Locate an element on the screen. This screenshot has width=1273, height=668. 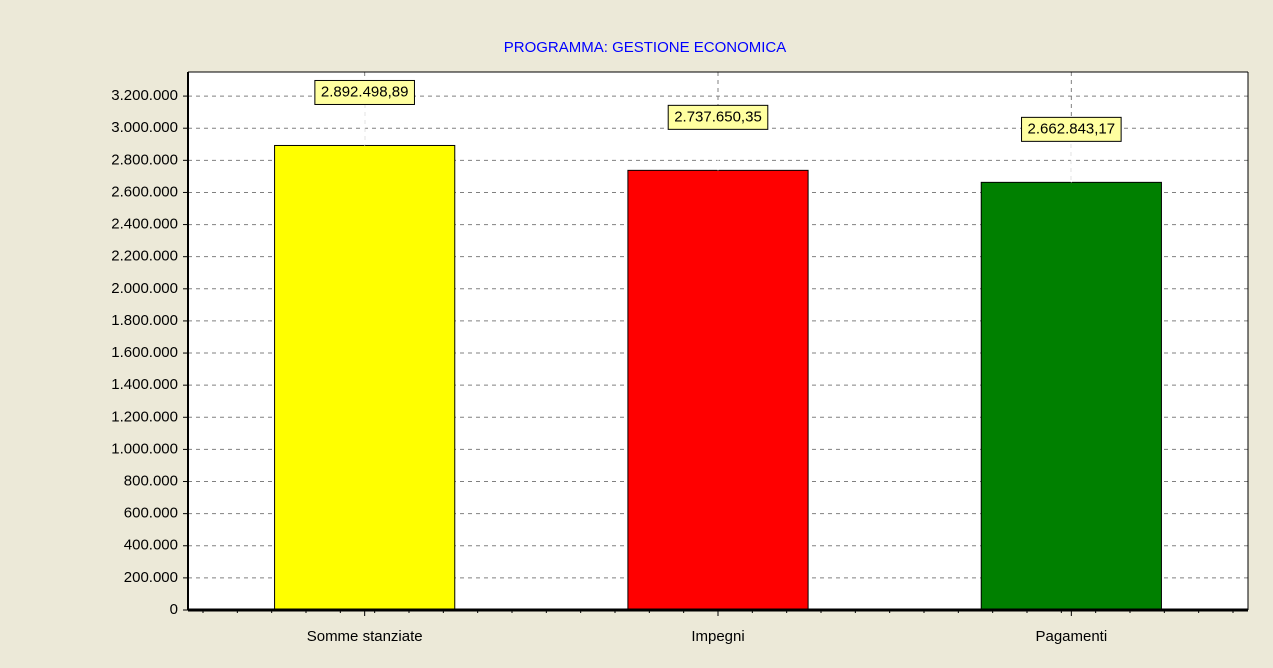
y-tick-label: 2.400.000 is located at coordinates (144, 224).